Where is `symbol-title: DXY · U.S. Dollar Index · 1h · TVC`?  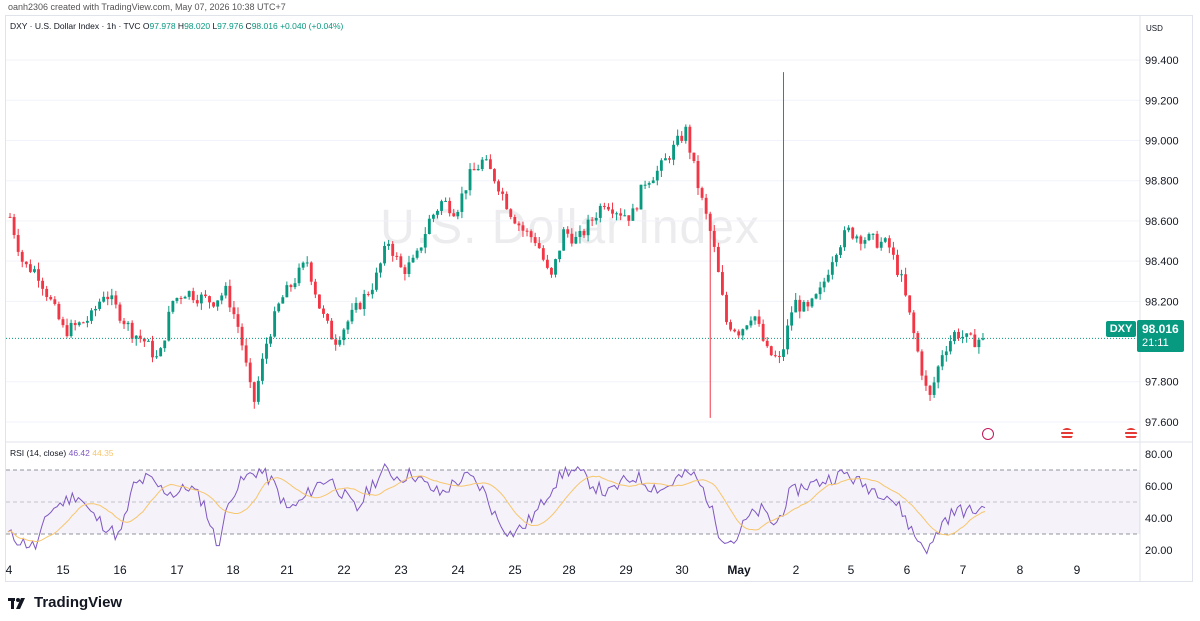 symbol-title: DXY · U.S. Dollar Index · 1h · TVC is located at coordinates (75, 26).